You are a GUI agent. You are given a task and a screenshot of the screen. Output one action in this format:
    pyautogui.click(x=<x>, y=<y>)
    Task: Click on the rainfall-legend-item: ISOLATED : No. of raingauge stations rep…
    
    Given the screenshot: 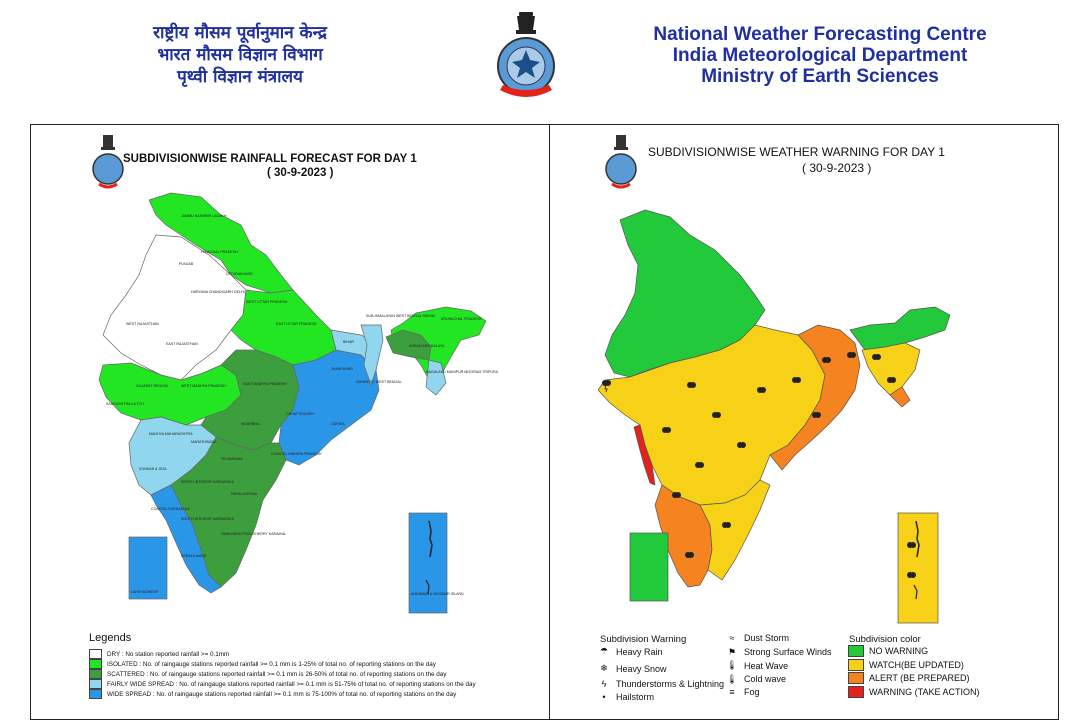 What is the action you would take?
    pyautogui.click(x=262, y=664)
    